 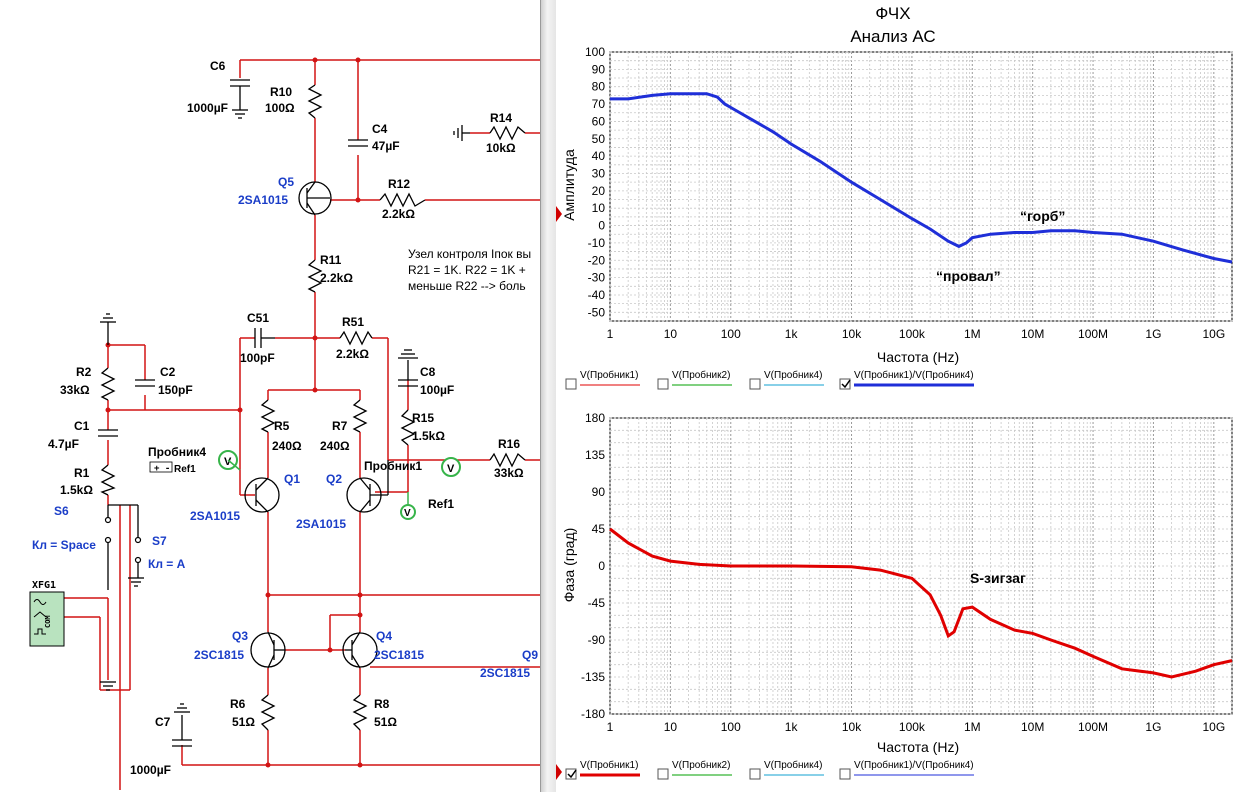 What do you see at coordinates (852, 334) in the screenshot?
I see `x-tick-label: 10k` at bounding box center [852, 334].